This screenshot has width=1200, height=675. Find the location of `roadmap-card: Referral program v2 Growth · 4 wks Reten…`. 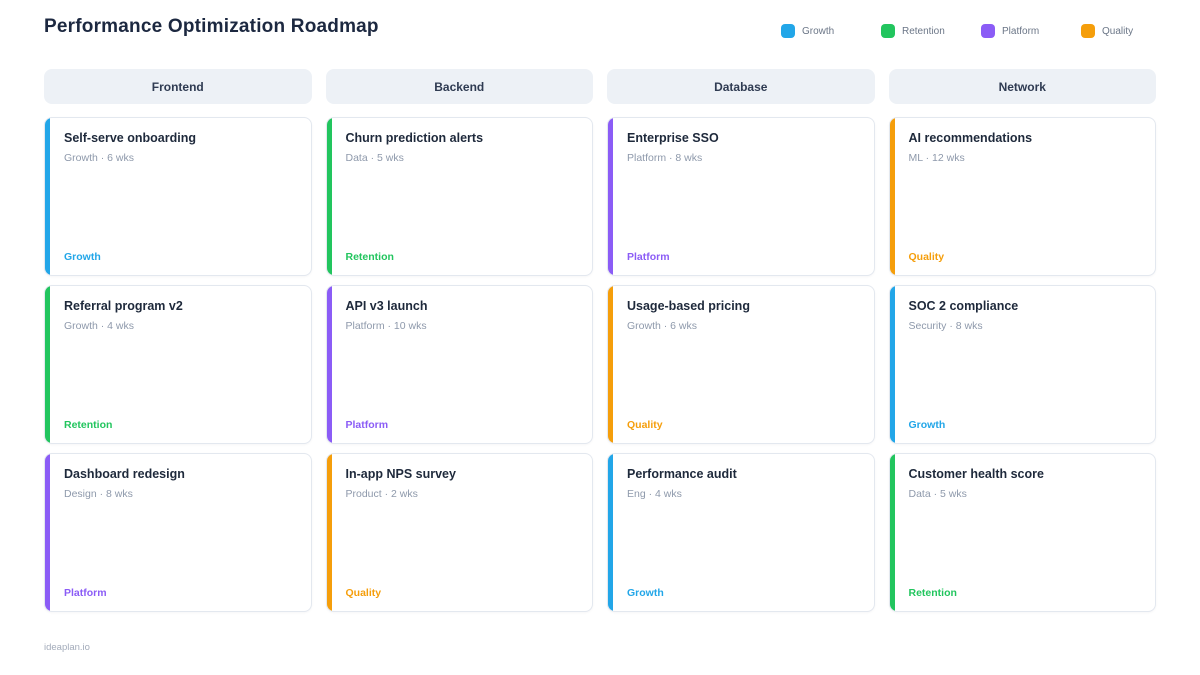

roadmap-card: Referral program v2 Growth · 4 wks Reten… is located at coordinates (178, 364).